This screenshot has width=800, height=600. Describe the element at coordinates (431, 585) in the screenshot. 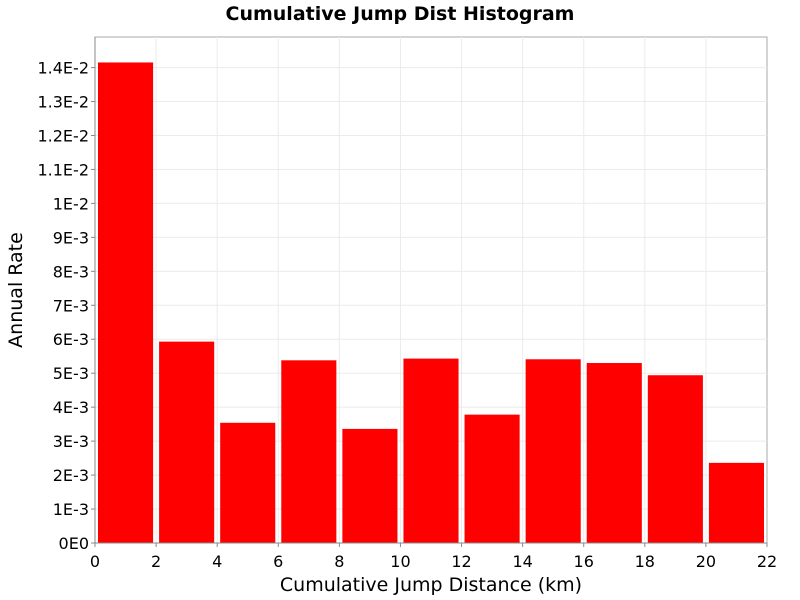

I see `x-axis-title: Cumulative Jump Distance (km)` at that location.